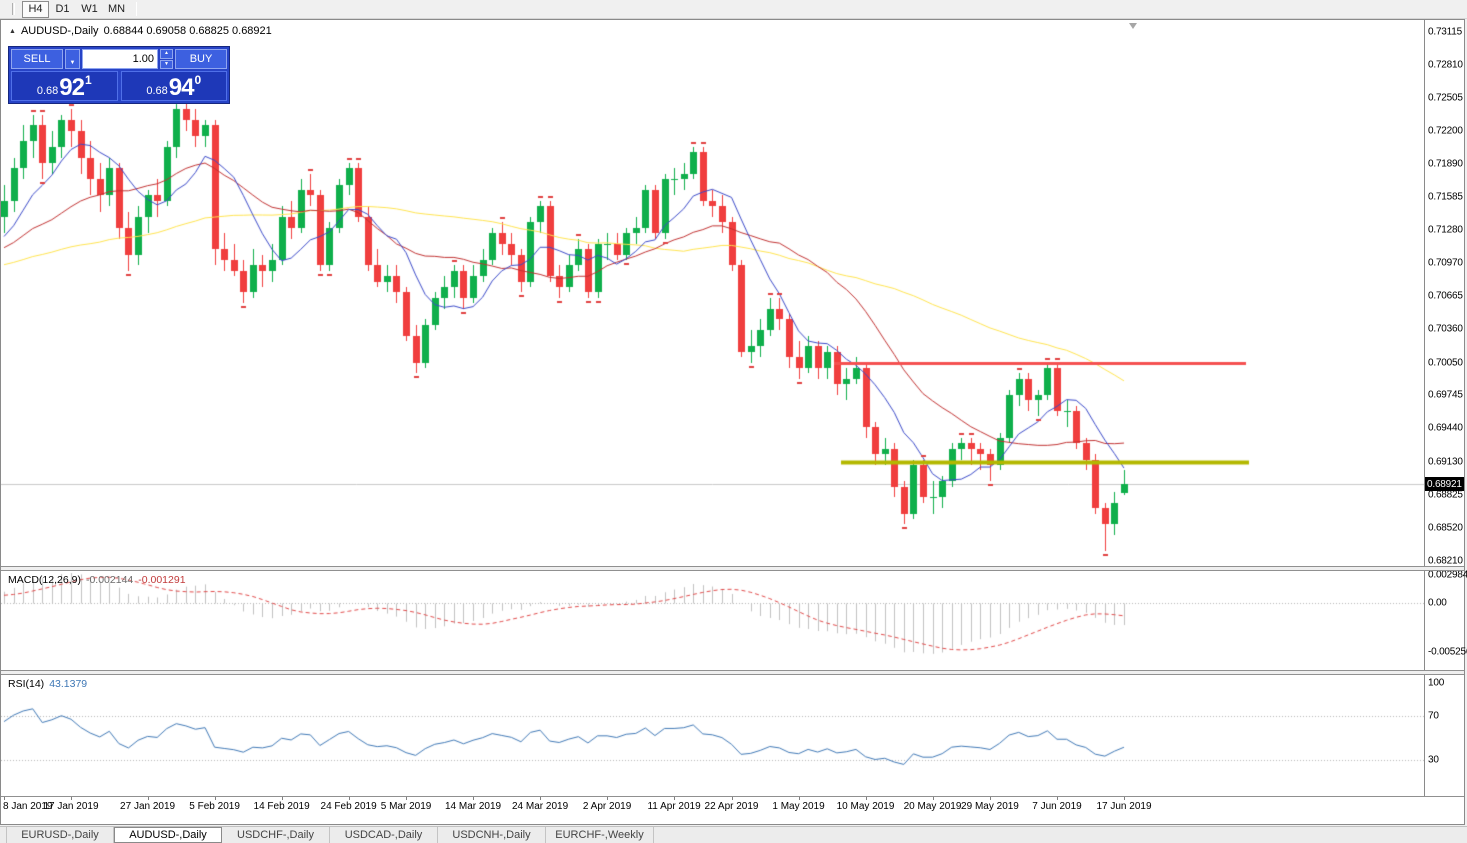 The width and height of the screenshot is (1467, 843). What do you see at coordinates (1436, 683) in the screenshot?
I see `rsi-scale-label: 100` at bounding box center [1436, 683].